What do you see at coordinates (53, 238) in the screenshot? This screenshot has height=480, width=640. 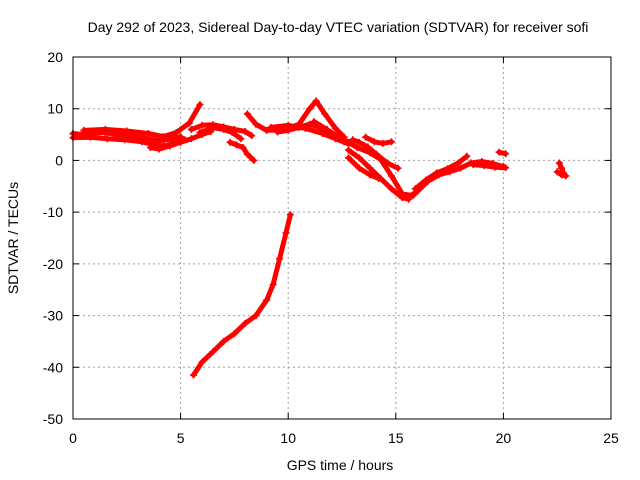 I see `y-tick-labels: -50 -40 -30 -20 -10 0 10 20` at bounding box center [53, 238].